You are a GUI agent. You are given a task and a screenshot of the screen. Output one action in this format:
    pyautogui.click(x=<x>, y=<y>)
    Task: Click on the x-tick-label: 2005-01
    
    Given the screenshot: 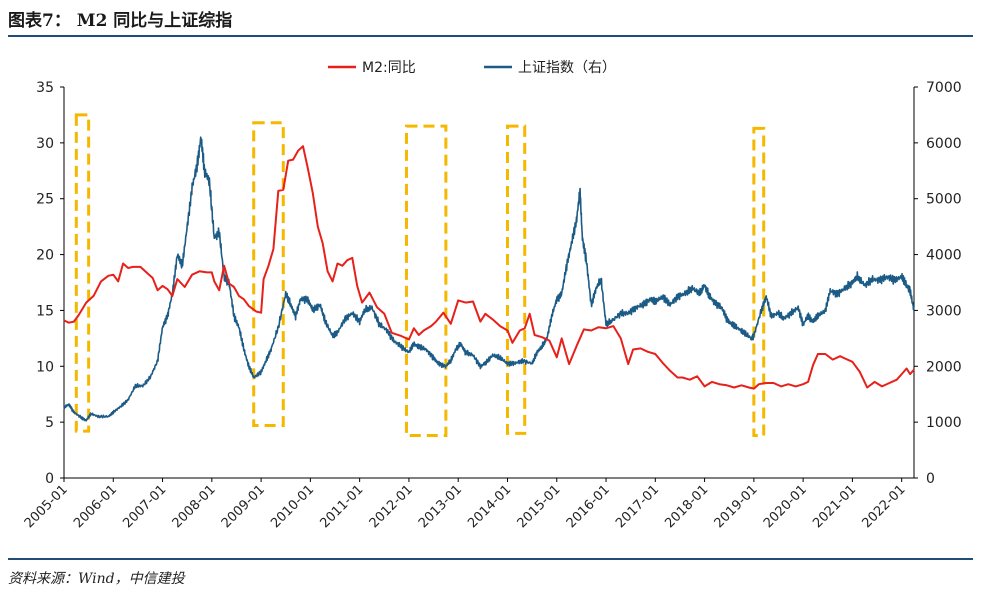 What is the action you would take?
    pyautogui.click(x=46, y=506)
    